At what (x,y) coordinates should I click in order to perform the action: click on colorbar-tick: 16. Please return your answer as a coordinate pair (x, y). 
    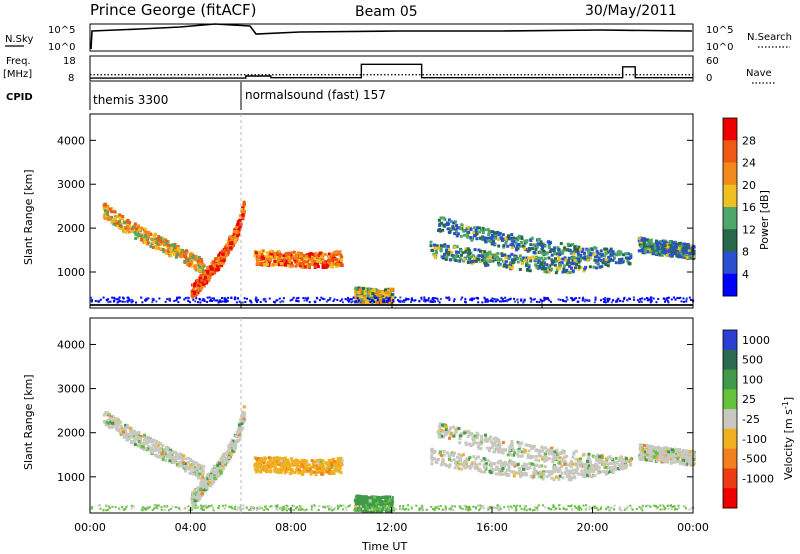
    Looking at the image, I should click on (749, 207).